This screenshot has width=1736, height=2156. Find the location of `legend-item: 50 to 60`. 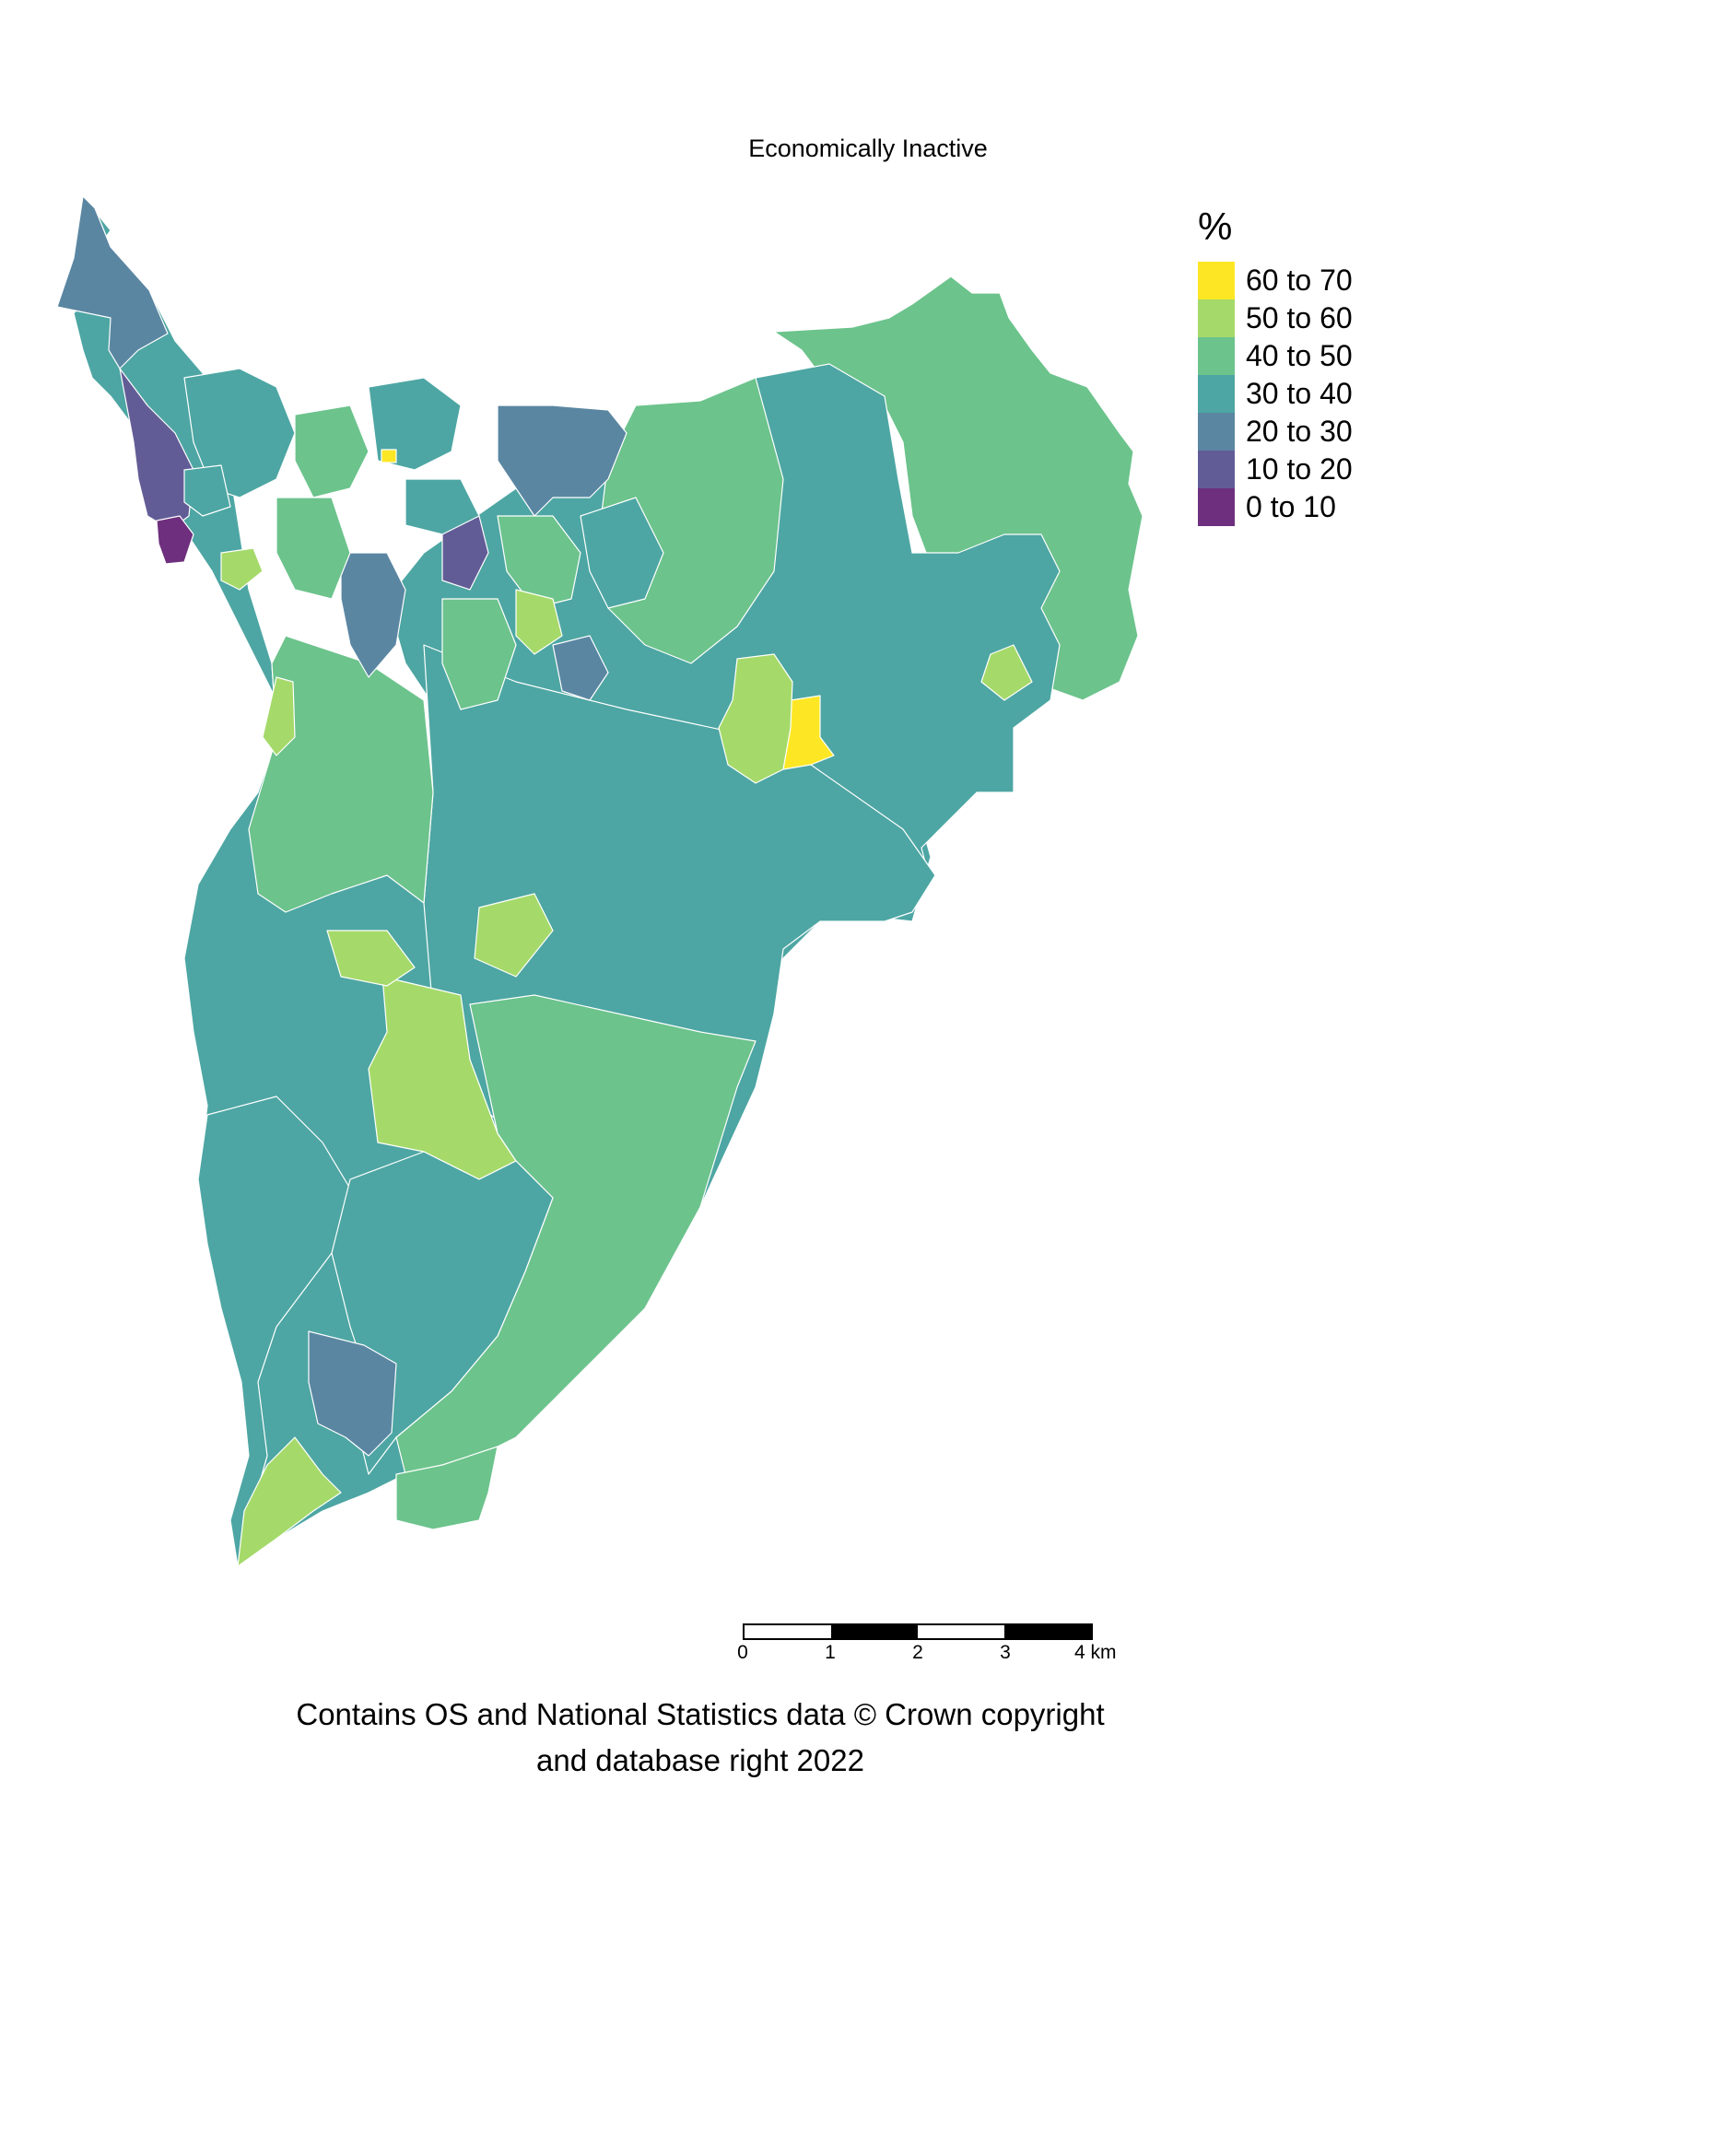

legend-item: 50 to 60 is located at coordinates (1275, 318).